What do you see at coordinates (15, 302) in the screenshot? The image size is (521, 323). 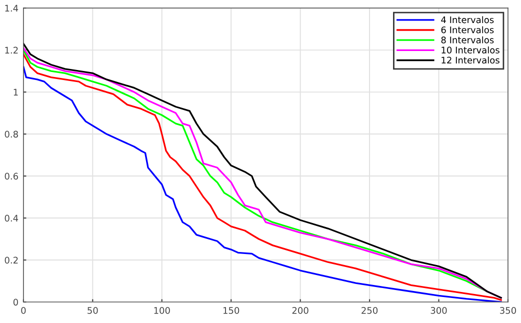 I see `y-tick-label: 0` at bounding box center [15, 302].